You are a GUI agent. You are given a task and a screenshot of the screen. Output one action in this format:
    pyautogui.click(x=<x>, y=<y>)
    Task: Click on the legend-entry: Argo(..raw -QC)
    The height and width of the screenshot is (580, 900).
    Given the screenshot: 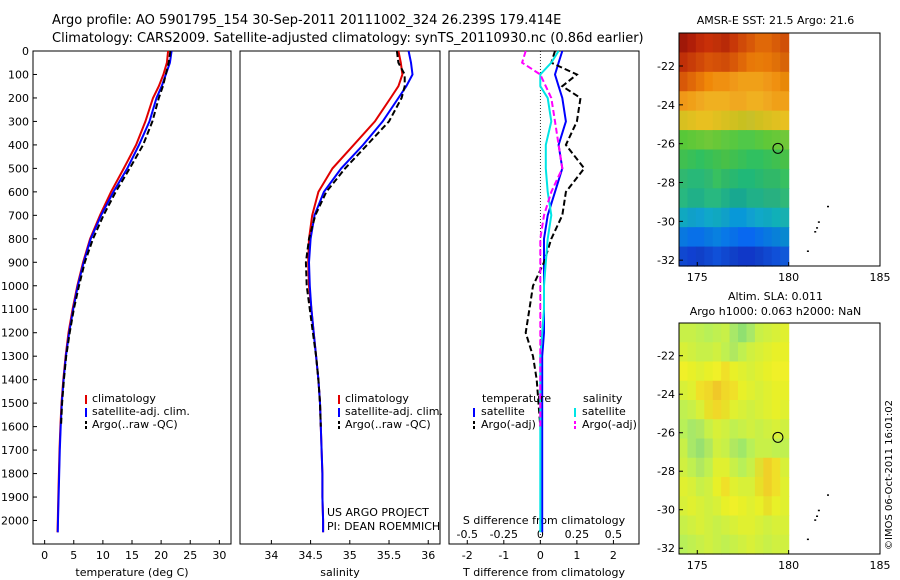 What is the action you would take?
    pyautogui.click(x=388, y=424)
    